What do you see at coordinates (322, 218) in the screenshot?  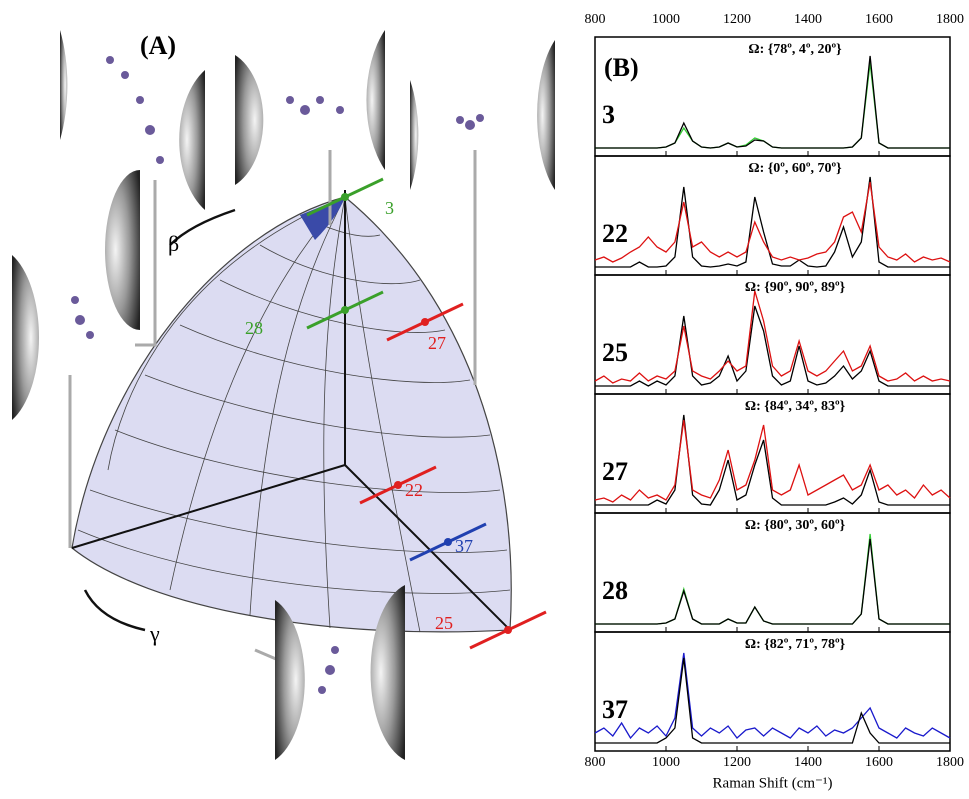 I see `highlight-cell` at bounding box center [322, 218].